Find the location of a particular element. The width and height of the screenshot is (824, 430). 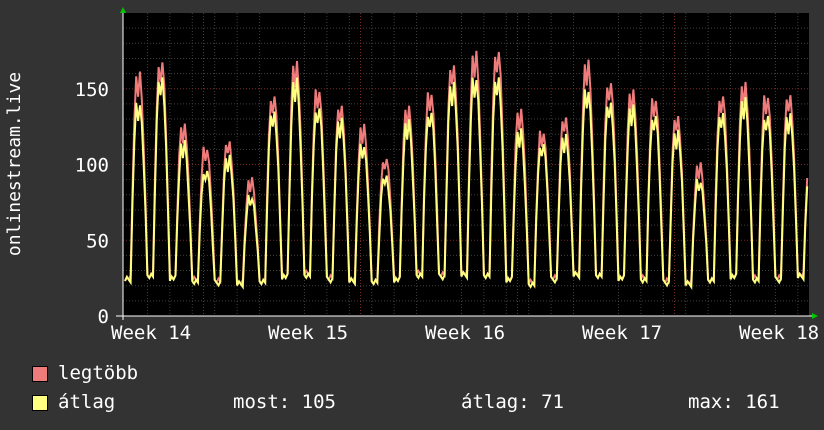

x-axis-arrow is located at coordinates (815, 316).